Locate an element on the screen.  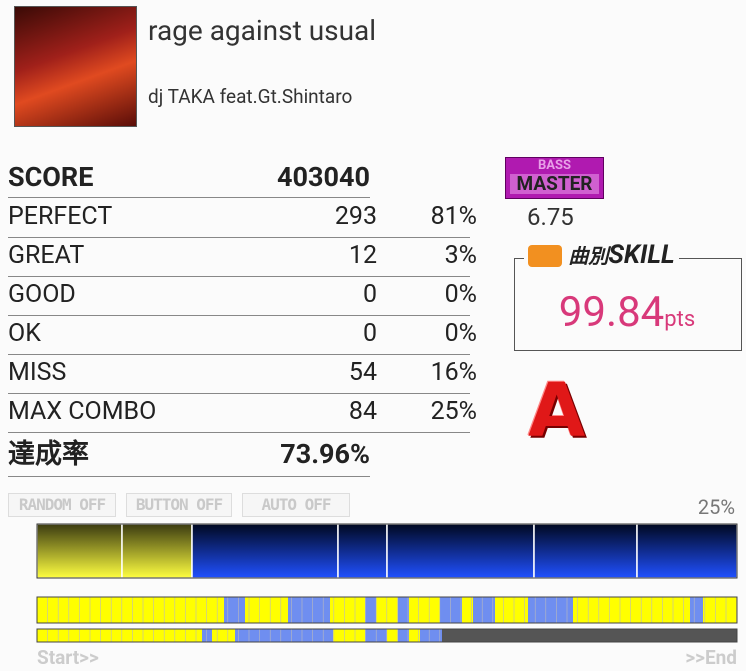
option-button: BUTTON OFF is located at coordinates (179, 505).